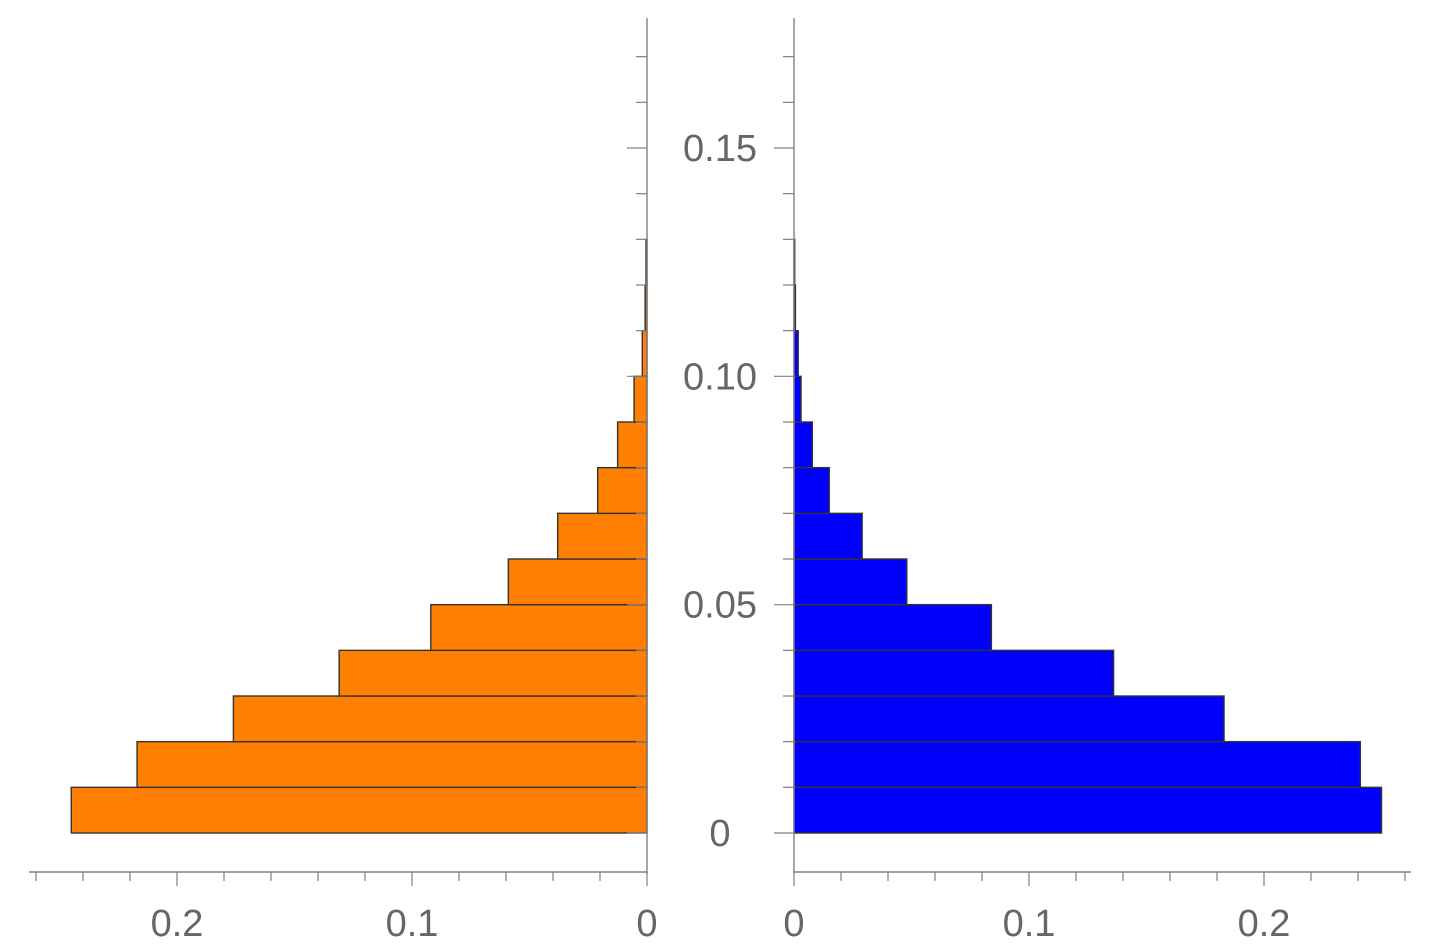  I want to click on y-tick-label: 0.05, so click(720, 606).